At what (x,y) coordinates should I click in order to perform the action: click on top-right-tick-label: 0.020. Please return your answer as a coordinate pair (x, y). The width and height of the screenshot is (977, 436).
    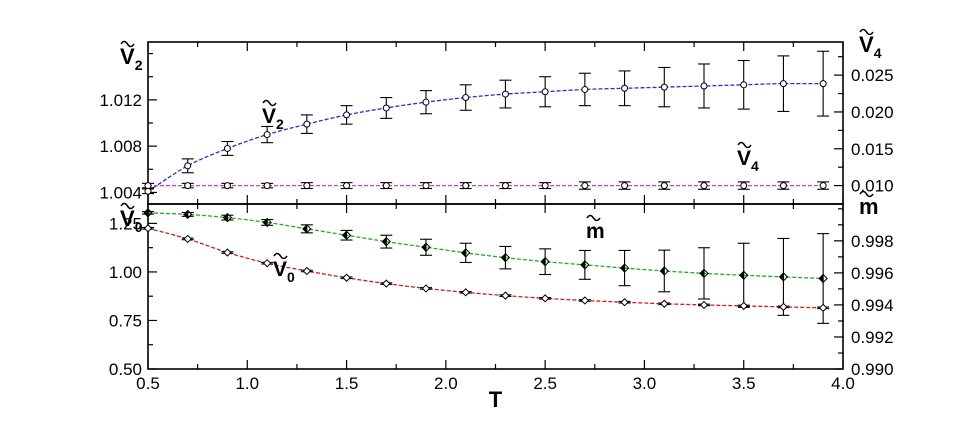
    Looking at the image, I should click on (872, 112).